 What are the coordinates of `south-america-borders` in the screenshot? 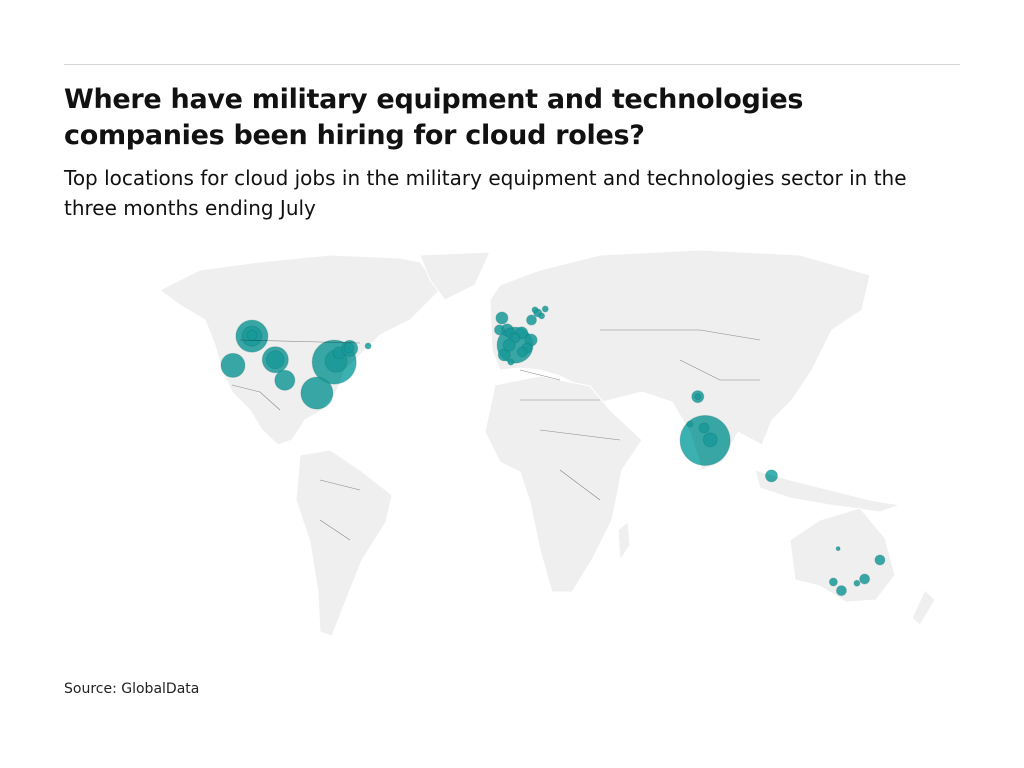 It's located at (340, 510).